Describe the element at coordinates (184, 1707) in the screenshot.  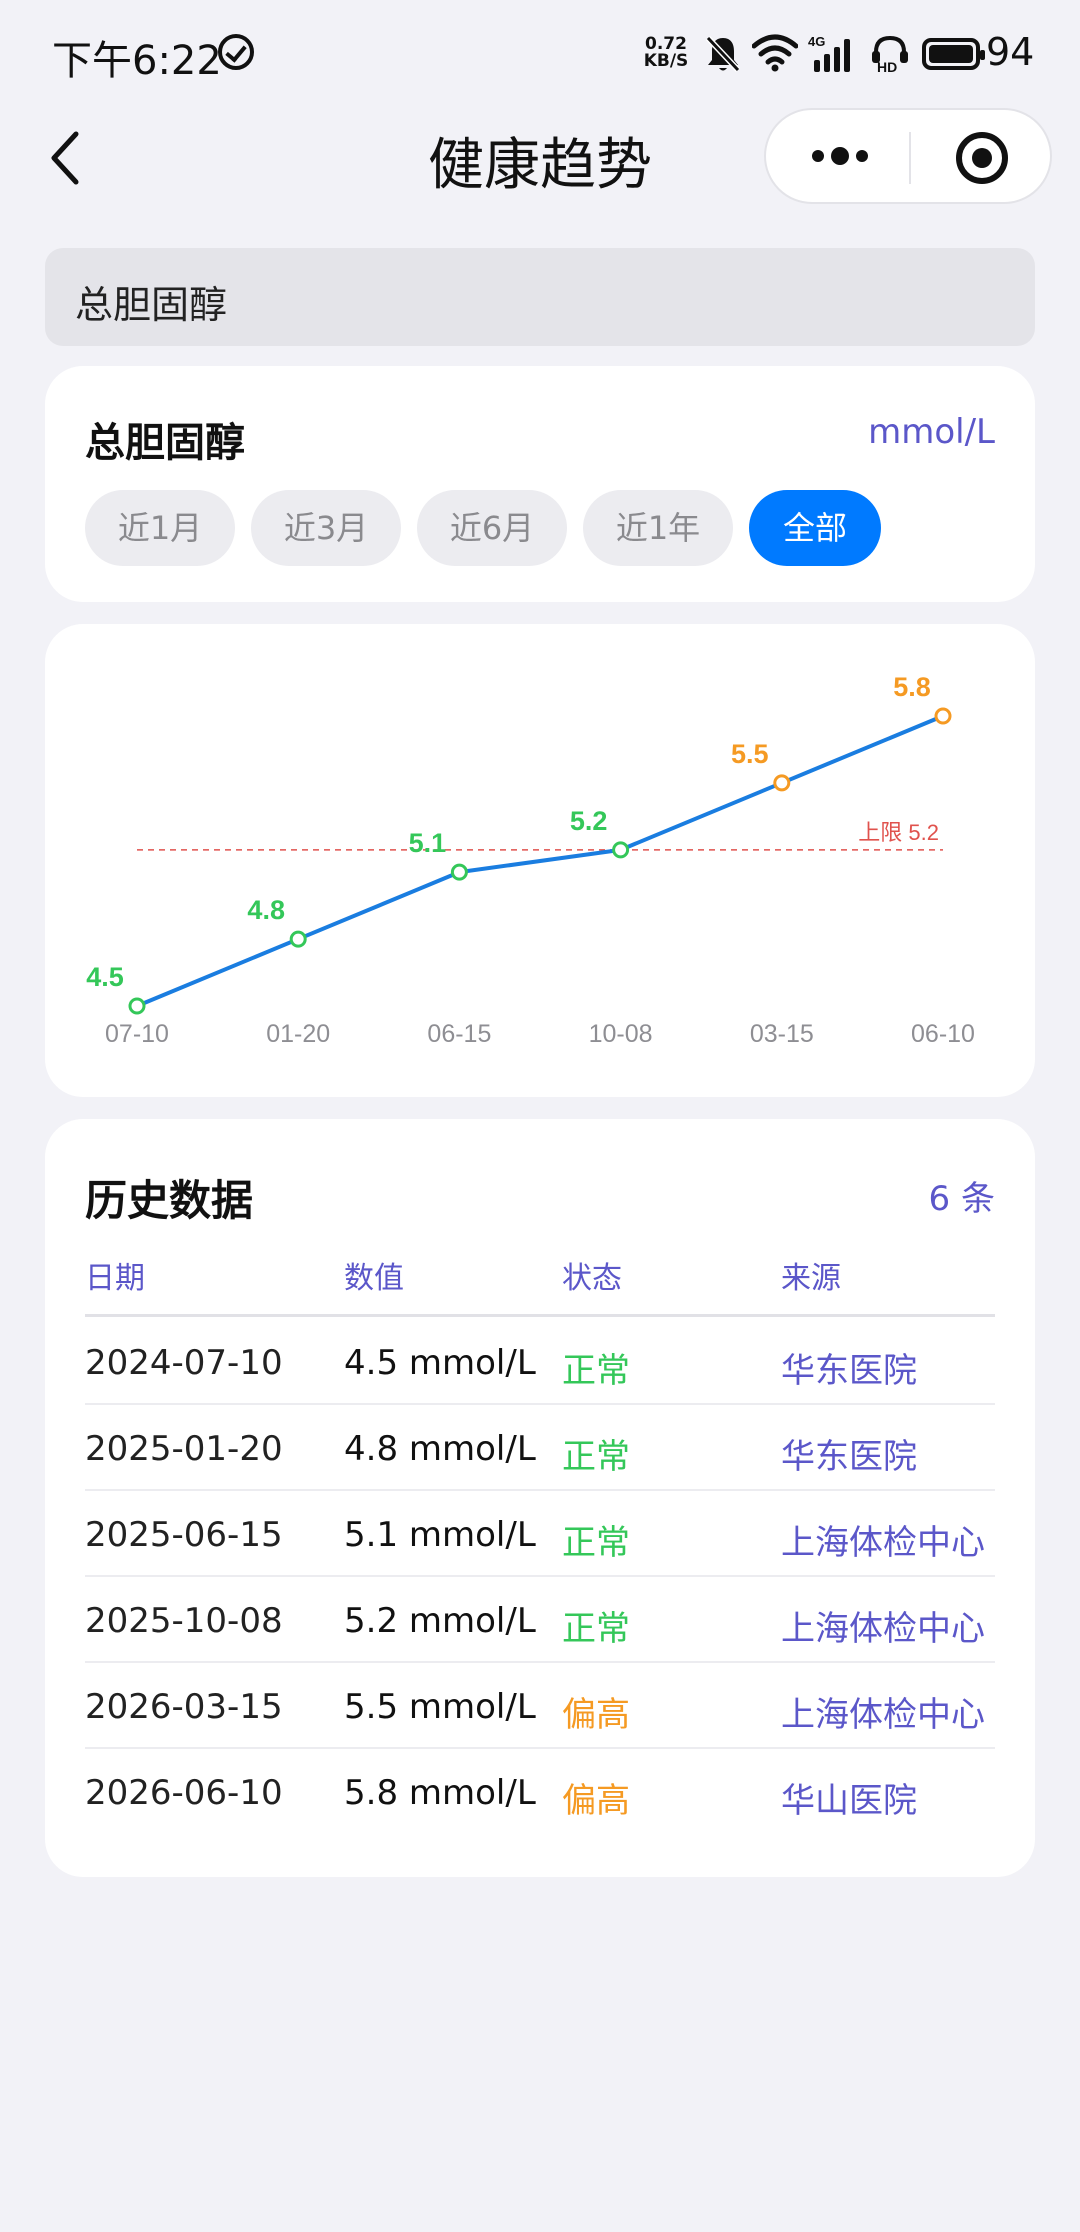
I see `row-date: 2026-03-15` at that location.